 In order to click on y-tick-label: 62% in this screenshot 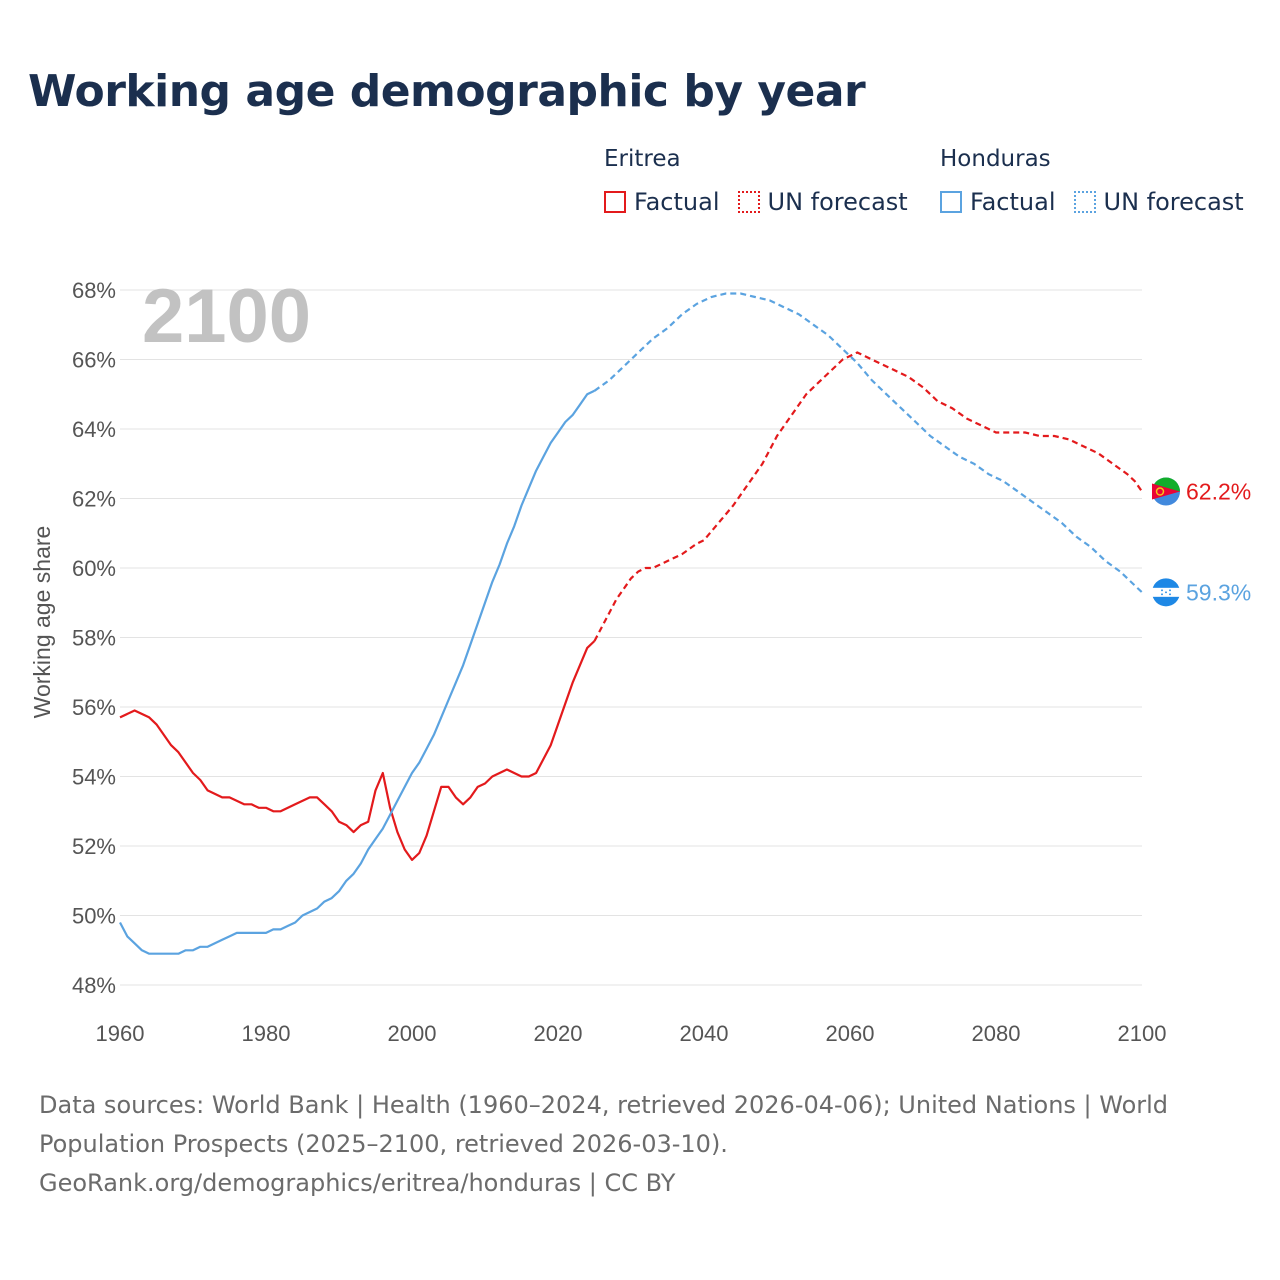, I will do `click(94, 499)`.